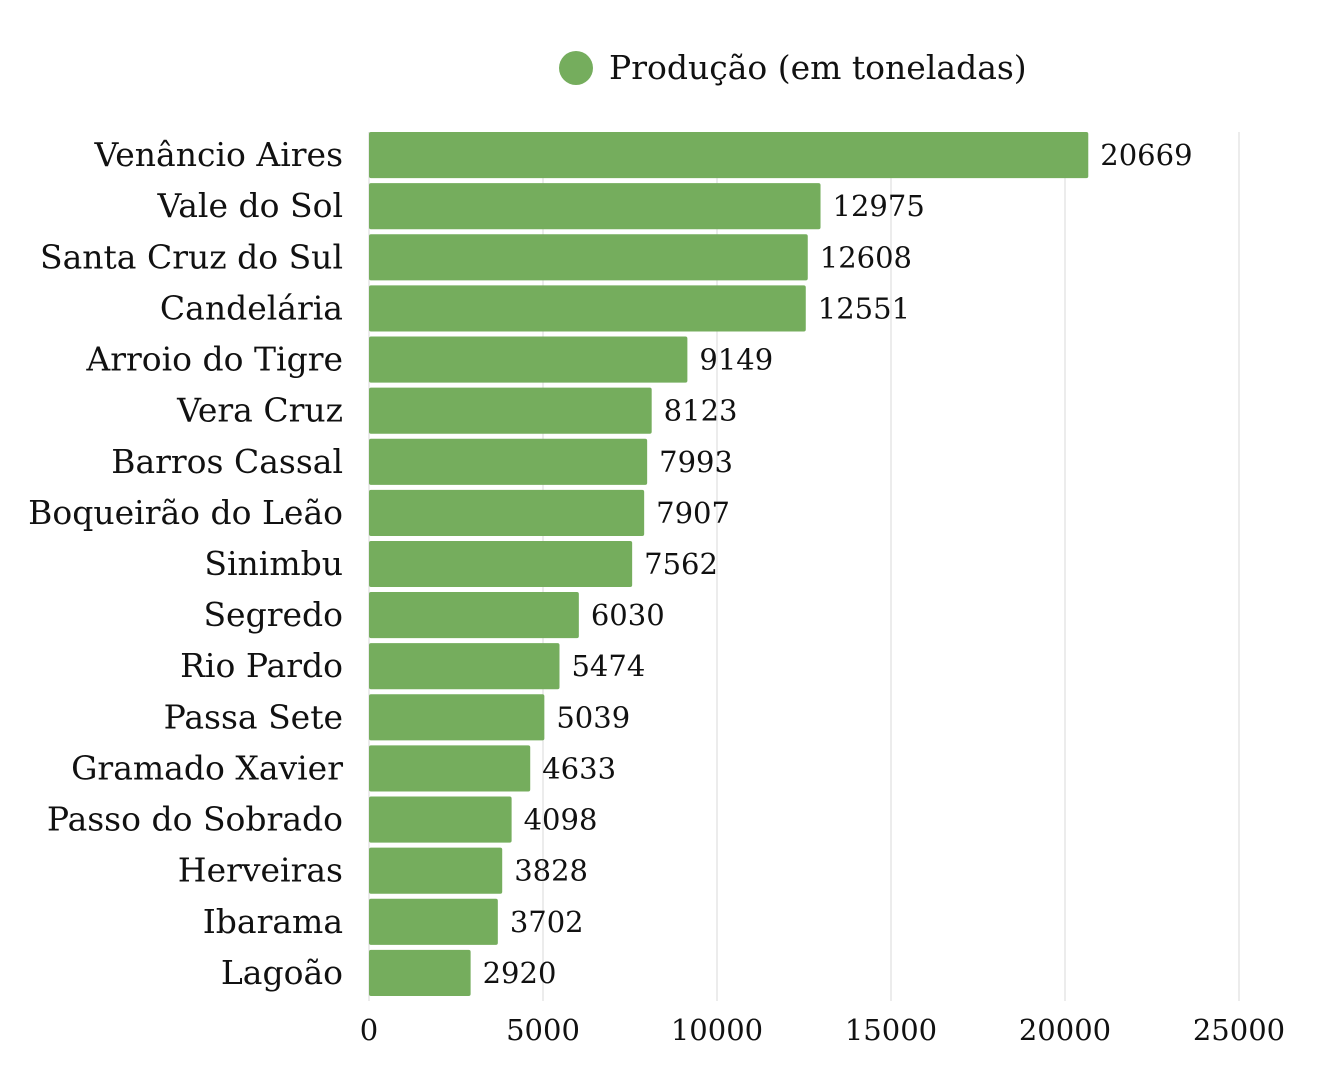  I want to click on category-label: Sinimbu, so click(273, 563).